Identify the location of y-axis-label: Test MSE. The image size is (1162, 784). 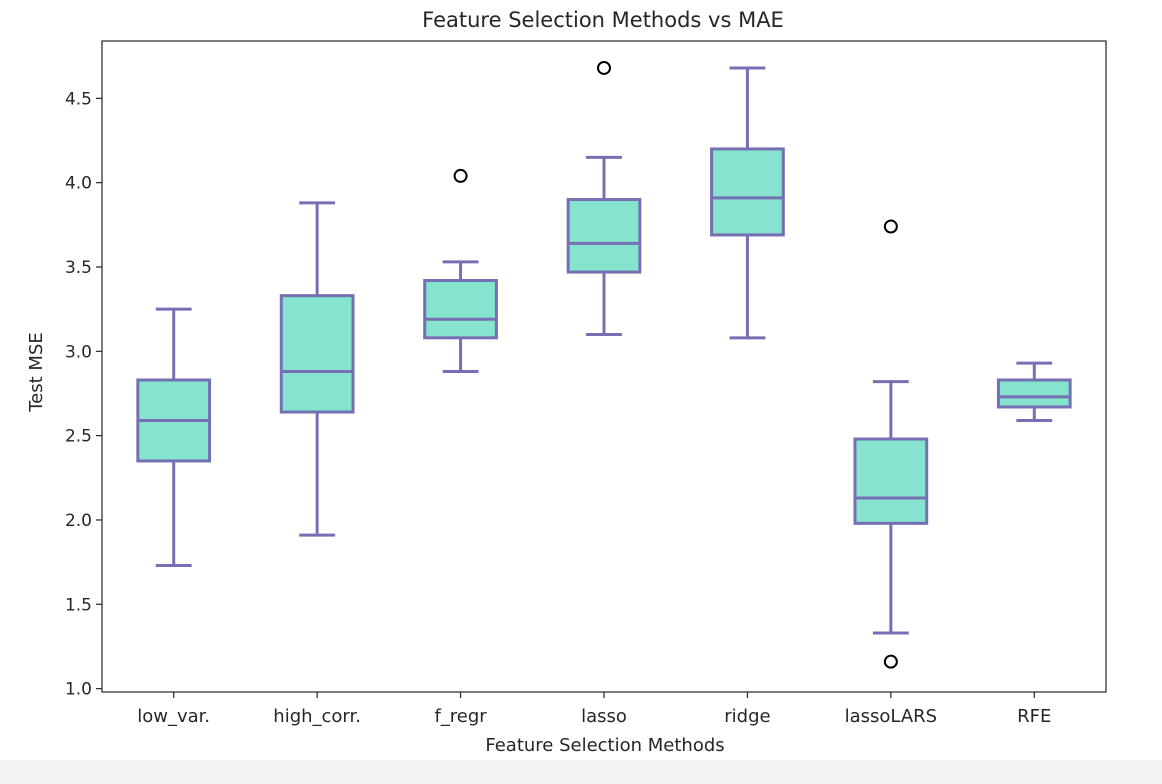
(36, 372).